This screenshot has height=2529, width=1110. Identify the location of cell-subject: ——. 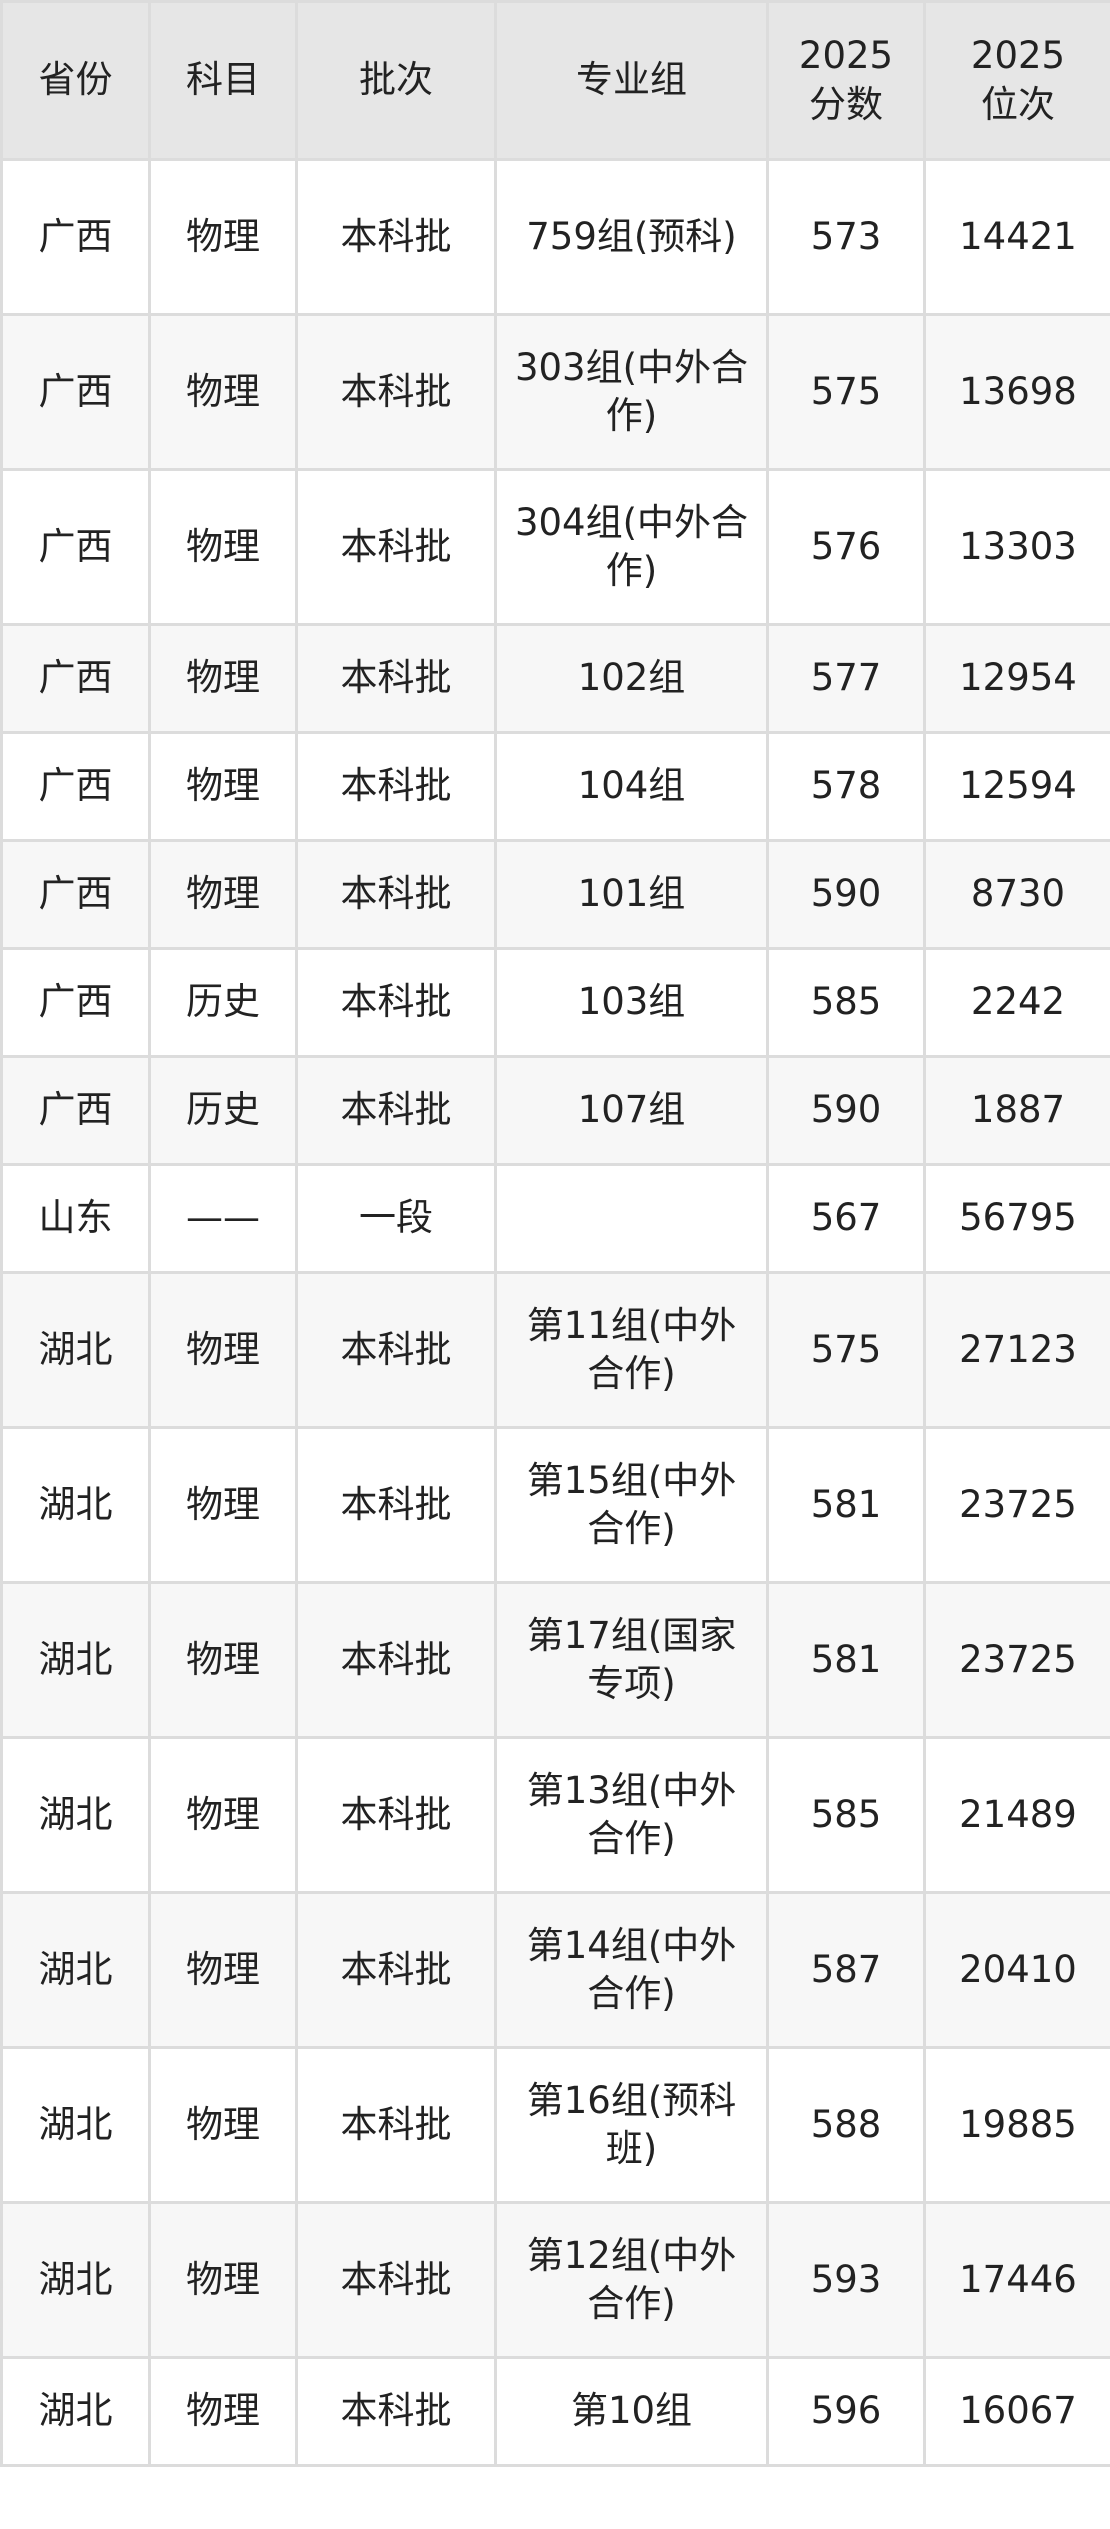
(223, 1218).